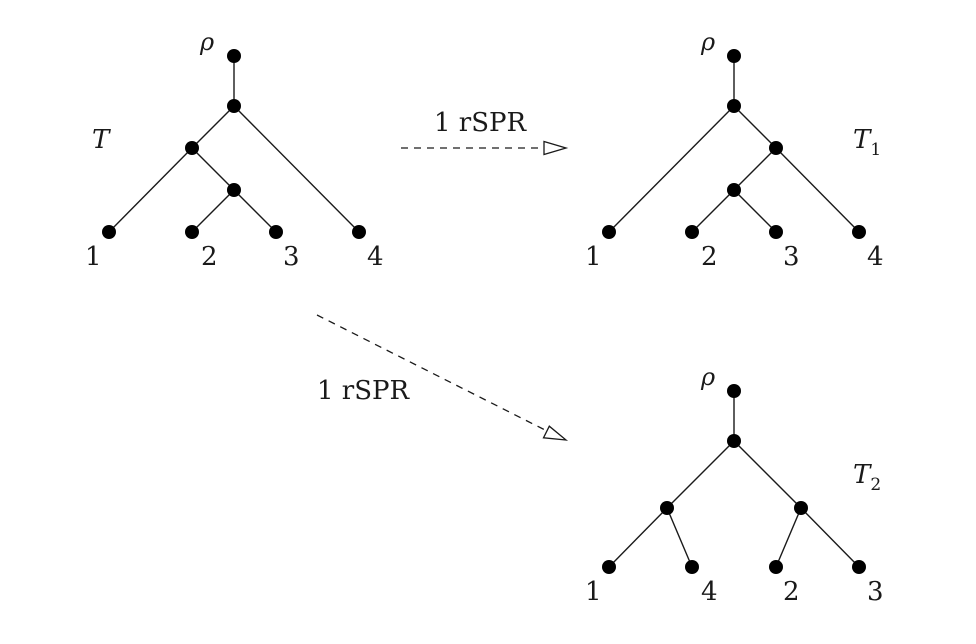 Image resolution: width=976 pixels, height=644 pixels. I want to click on arrow-t-to-t2: 1 rSPR, so click(442, 377).